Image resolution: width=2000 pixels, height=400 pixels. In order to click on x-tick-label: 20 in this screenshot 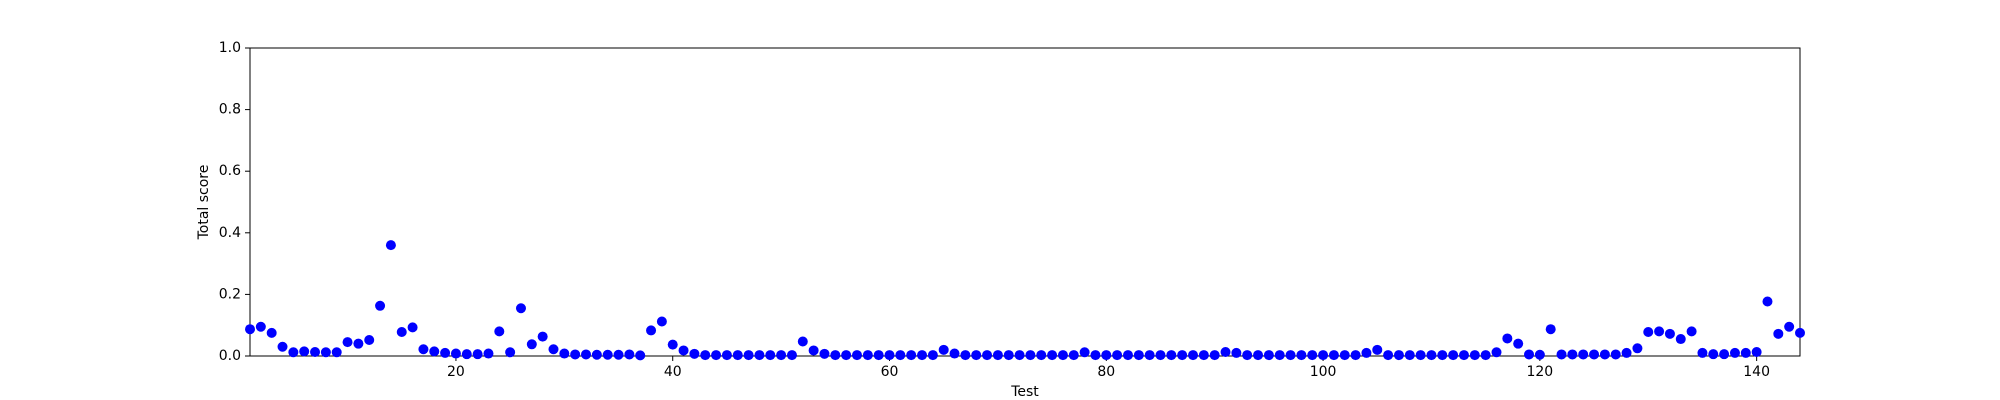, I will do `click(456, 372)`.